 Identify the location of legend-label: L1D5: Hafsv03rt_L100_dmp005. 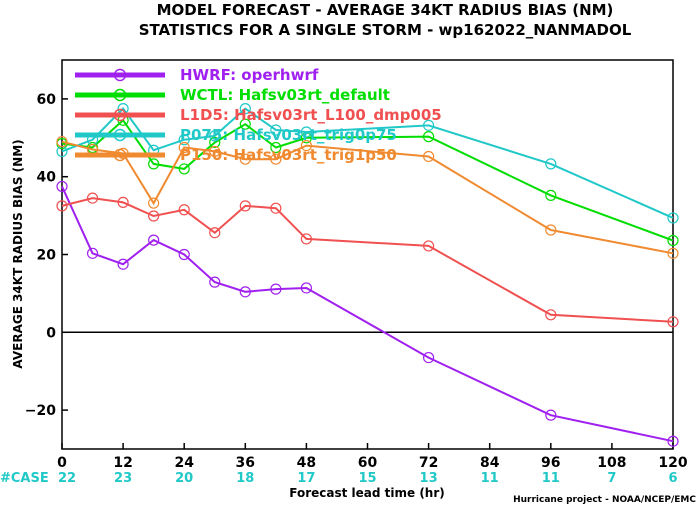
(311, 115).